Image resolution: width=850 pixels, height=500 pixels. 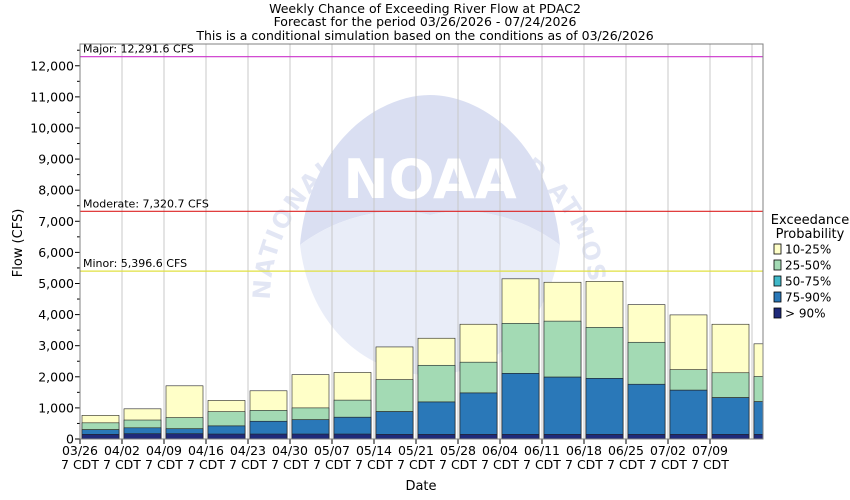 I want to click on x-axis-title: Date, so click(x=420, y=486).